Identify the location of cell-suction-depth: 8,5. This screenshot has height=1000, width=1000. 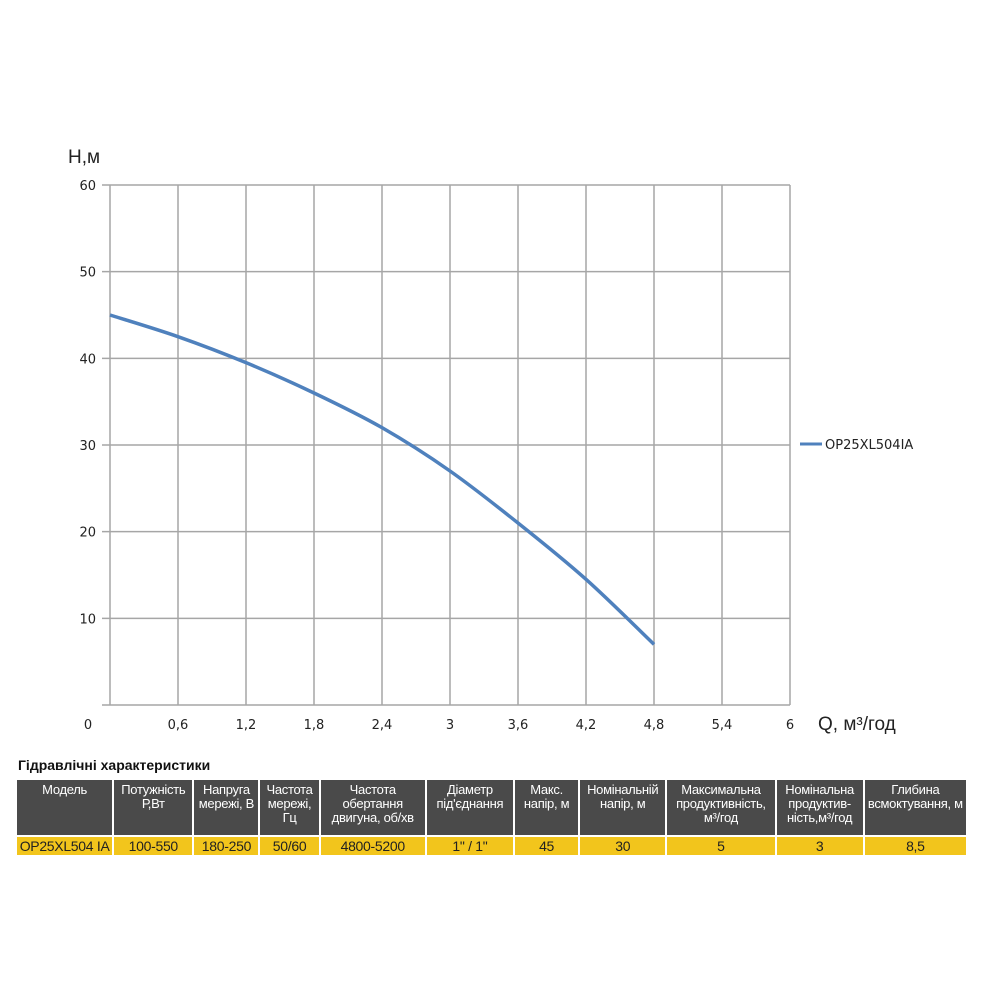
(915, 846).